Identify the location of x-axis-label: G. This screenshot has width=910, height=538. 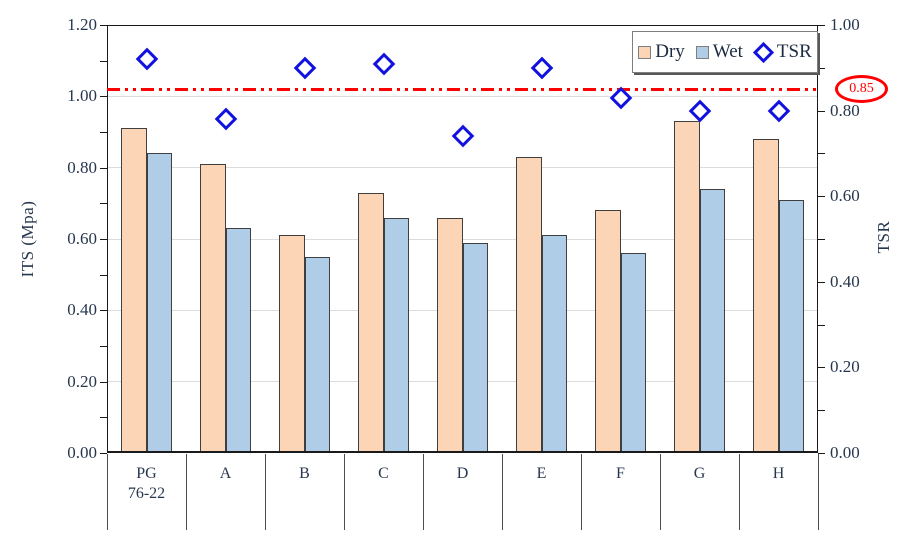
(699, 473).